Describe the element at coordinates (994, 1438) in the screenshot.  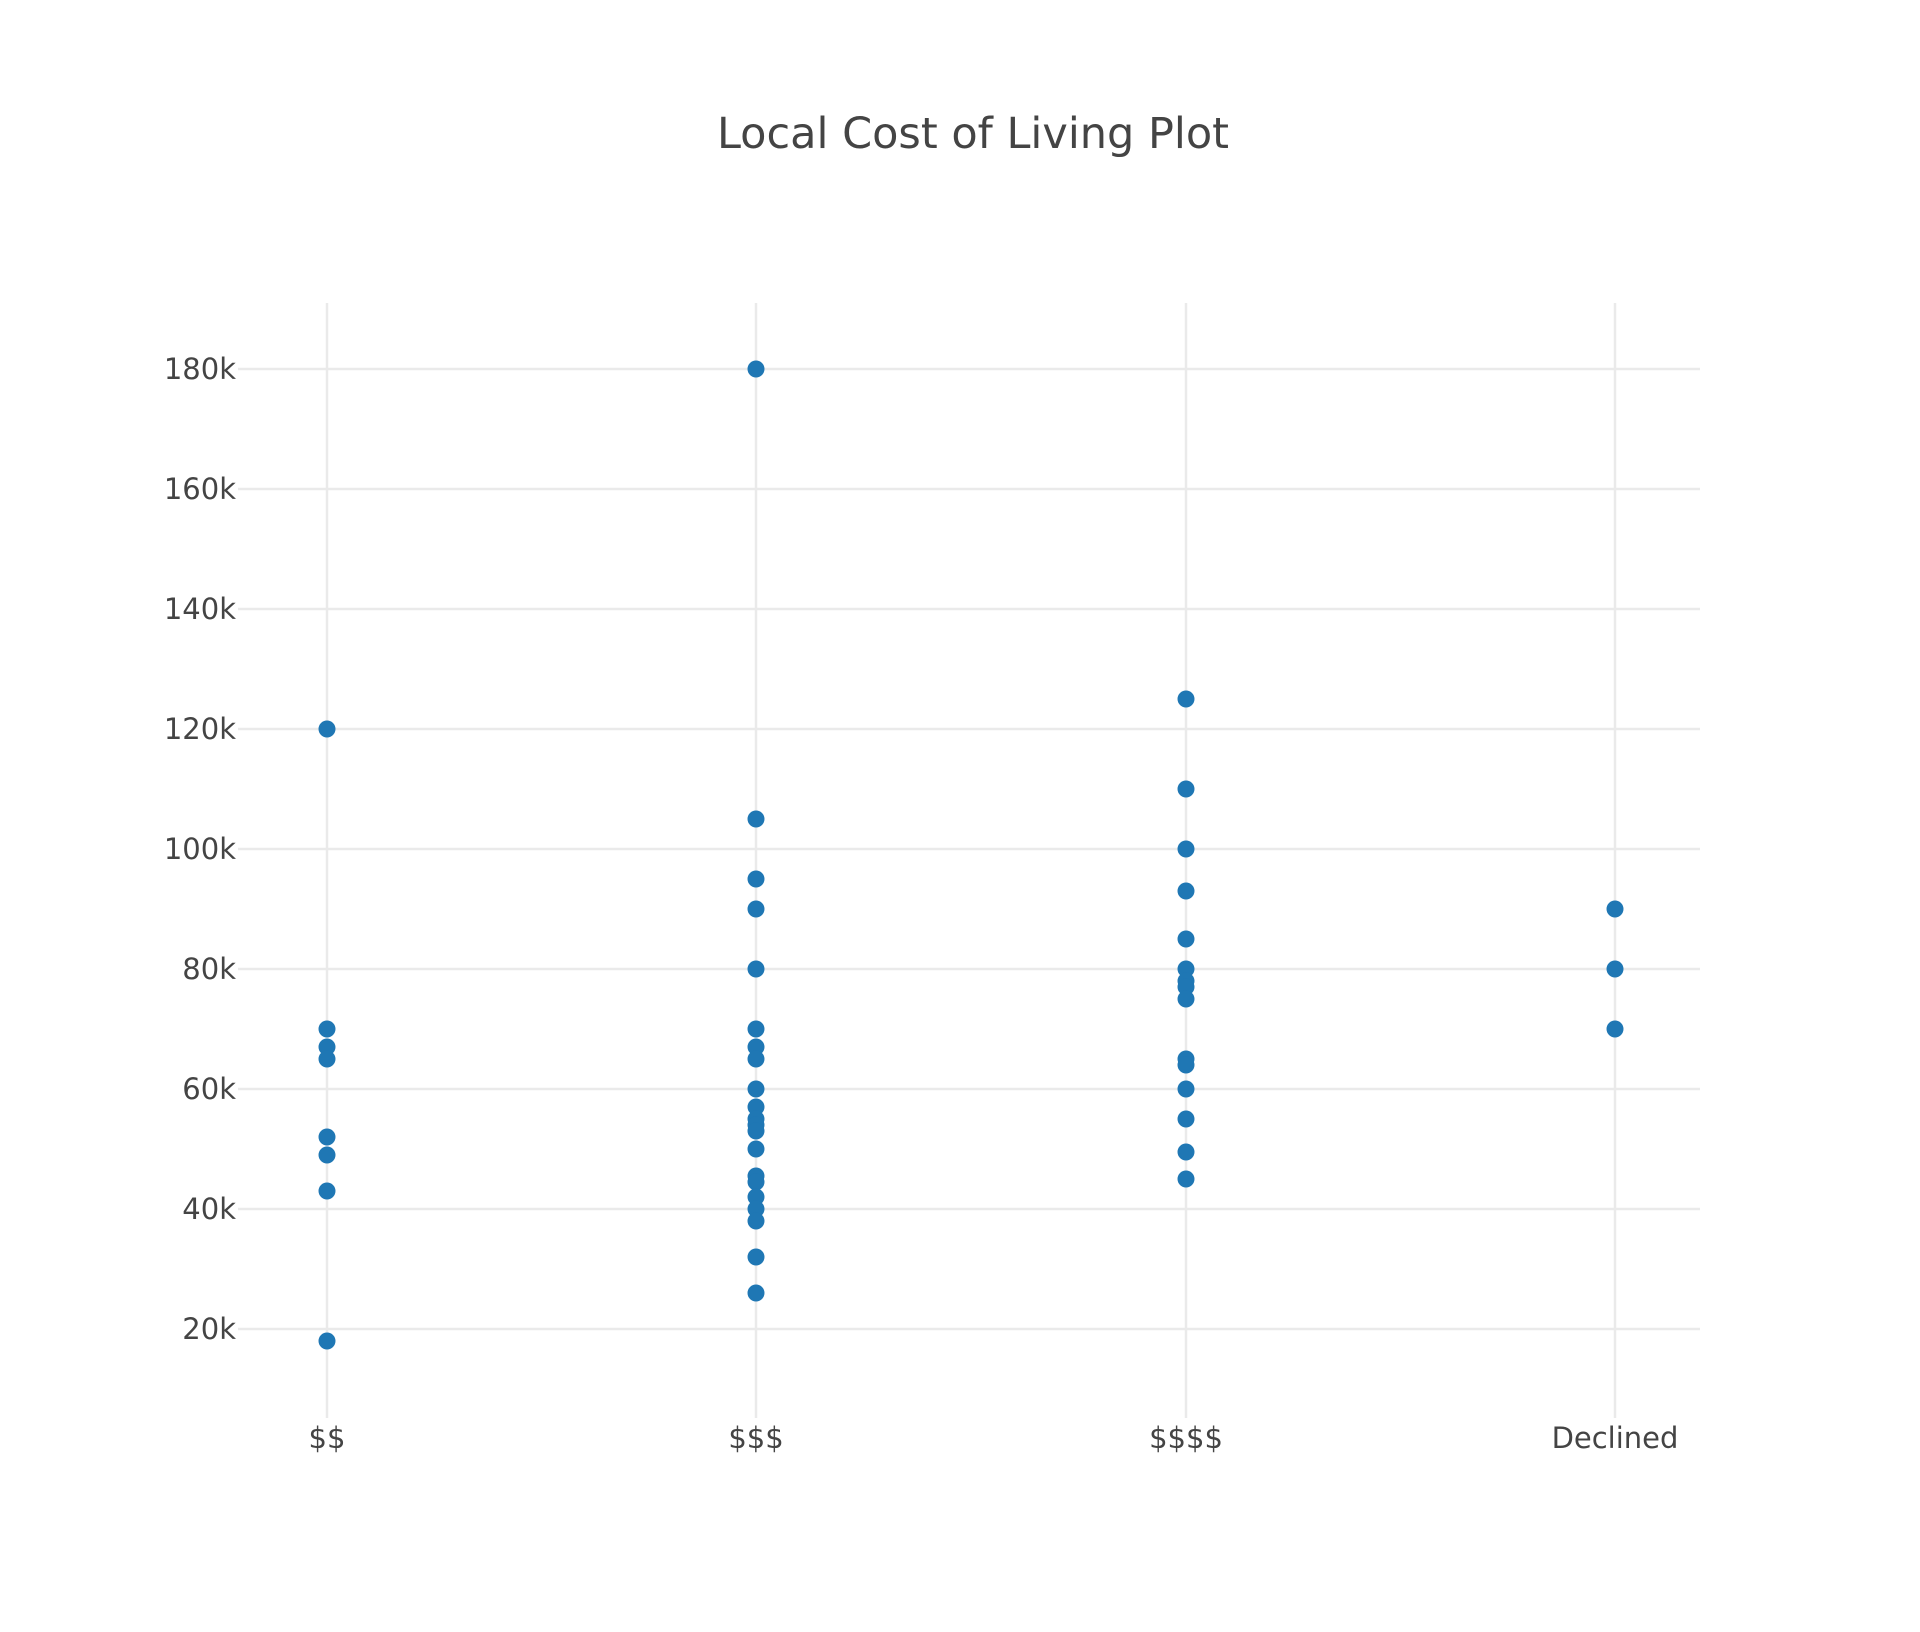
I see `x-axis-tick-labels: $$ $$$ $$$$ Declined` at that location.